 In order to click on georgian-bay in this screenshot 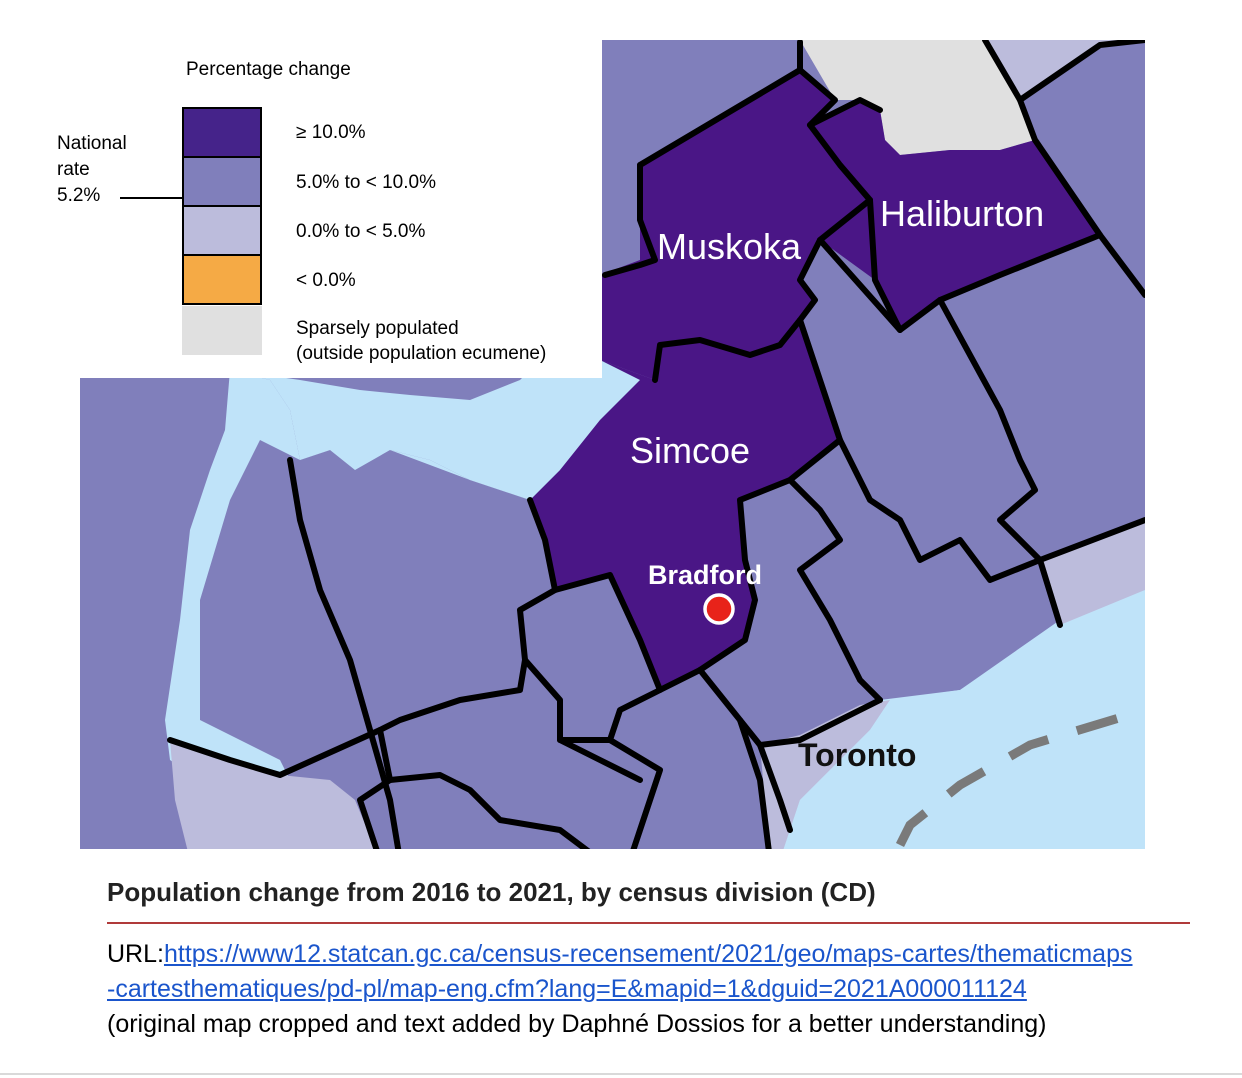, I will do `click(435, 420)`.